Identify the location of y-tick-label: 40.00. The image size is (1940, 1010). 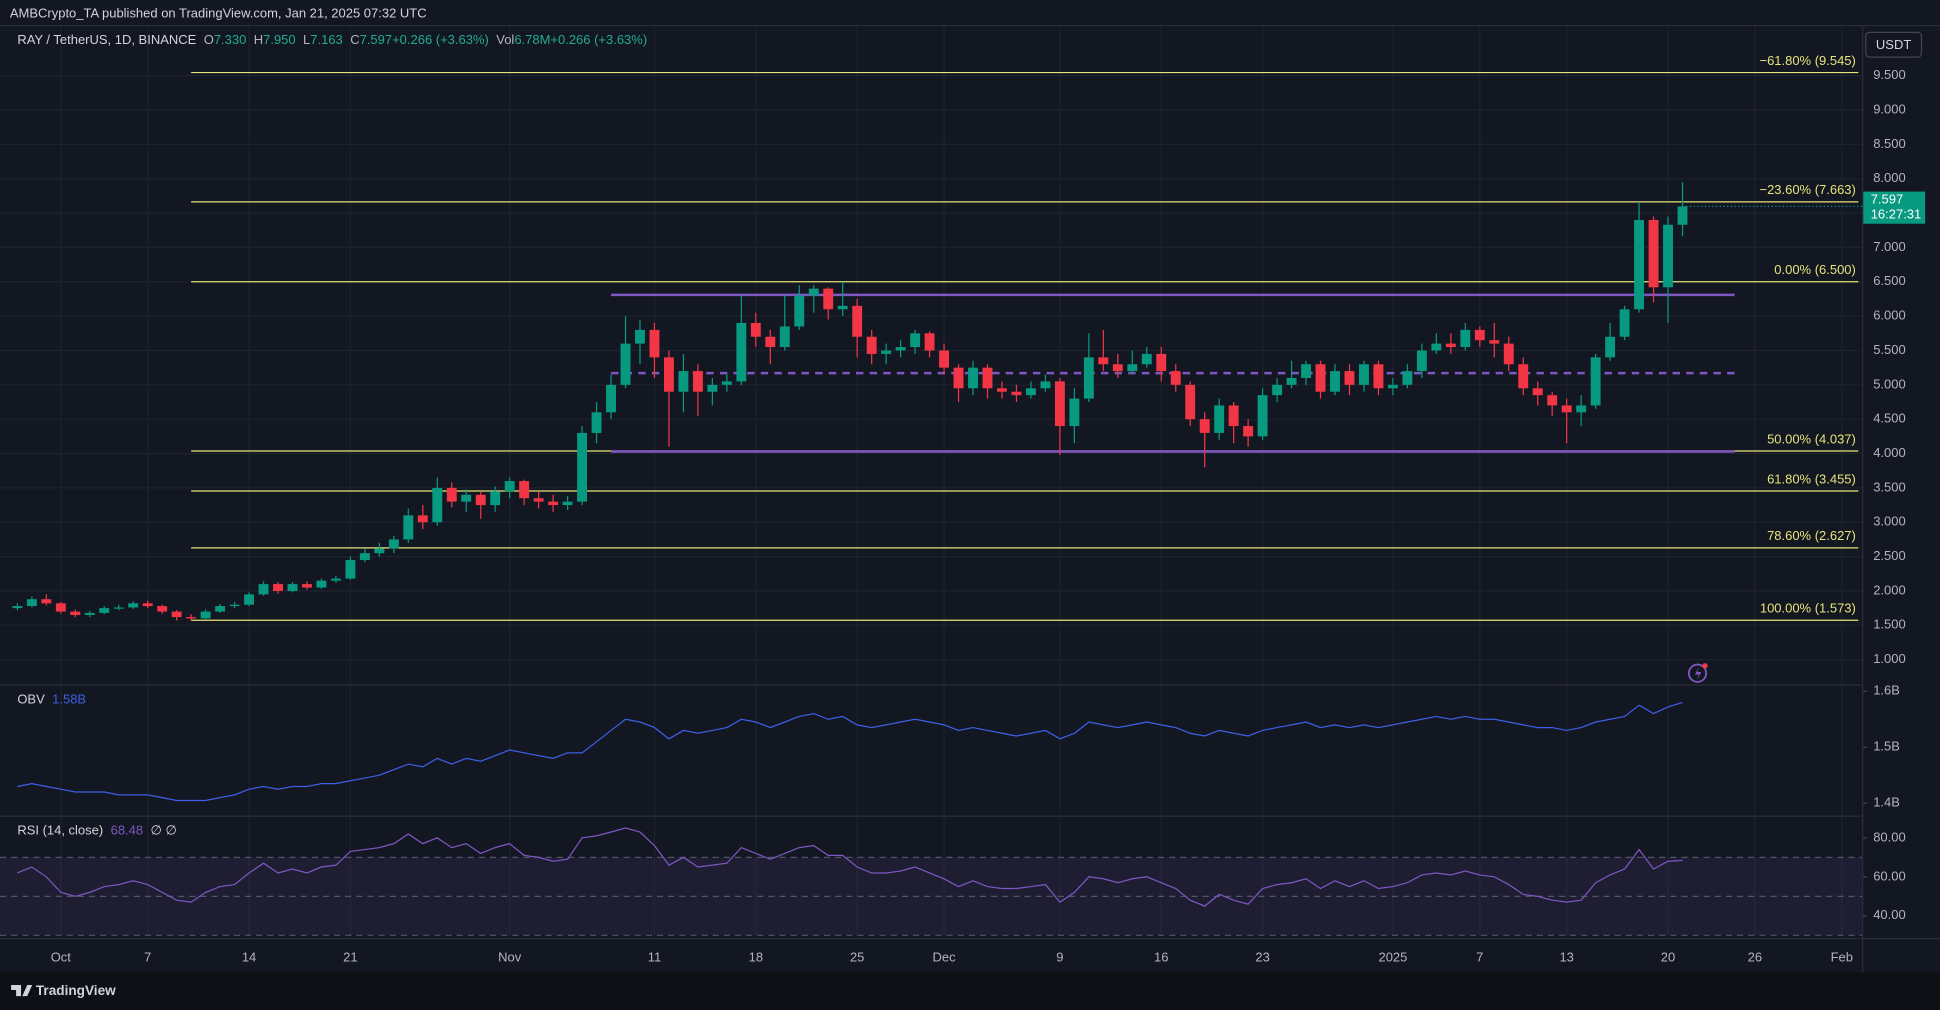
(1889, 914).